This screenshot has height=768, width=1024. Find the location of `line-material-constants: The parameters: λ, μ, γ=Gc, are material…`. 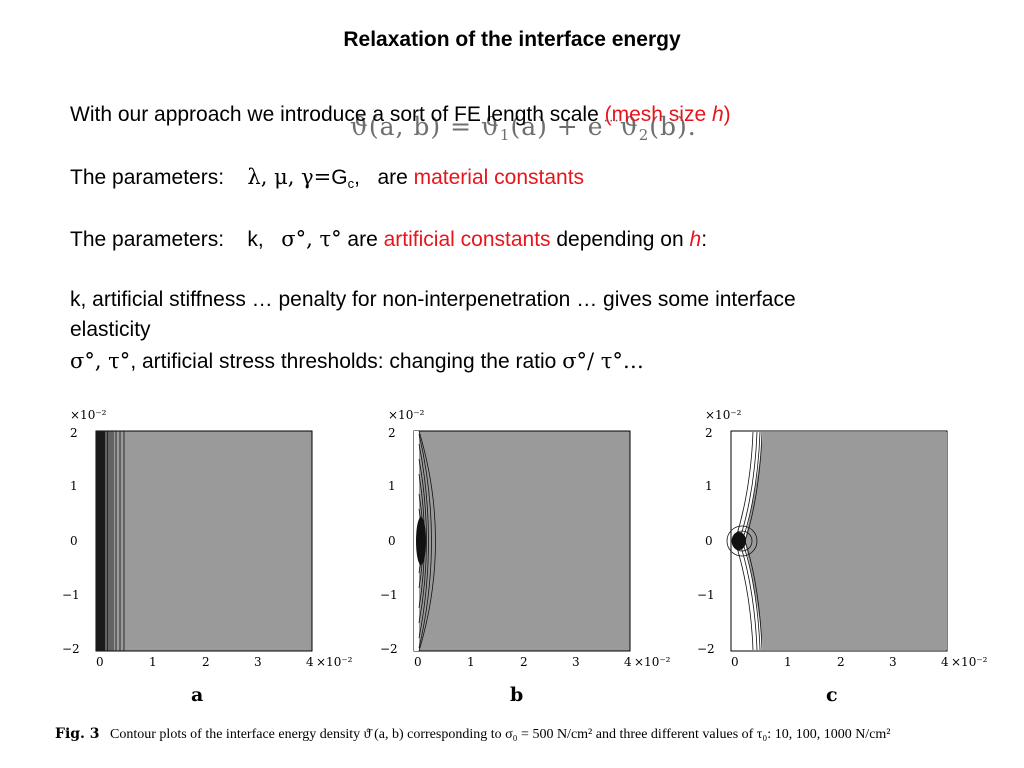

line-material-constants: The parameters: λ, μ, γ=Gc, are material… is located at coordinates (327, 178).